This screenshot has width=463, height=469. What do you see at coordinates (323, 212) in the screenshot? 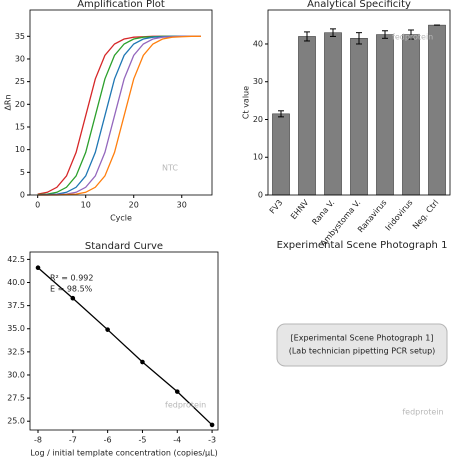
I see `x-tick-label: Rana V.` at bounding box center [323, 212].